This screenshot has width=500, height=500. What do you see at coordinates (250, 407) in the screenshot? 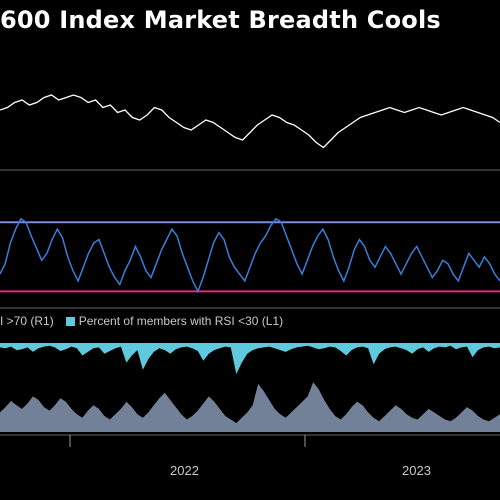
I see `overbought-area` at bounding box center [250, 407].